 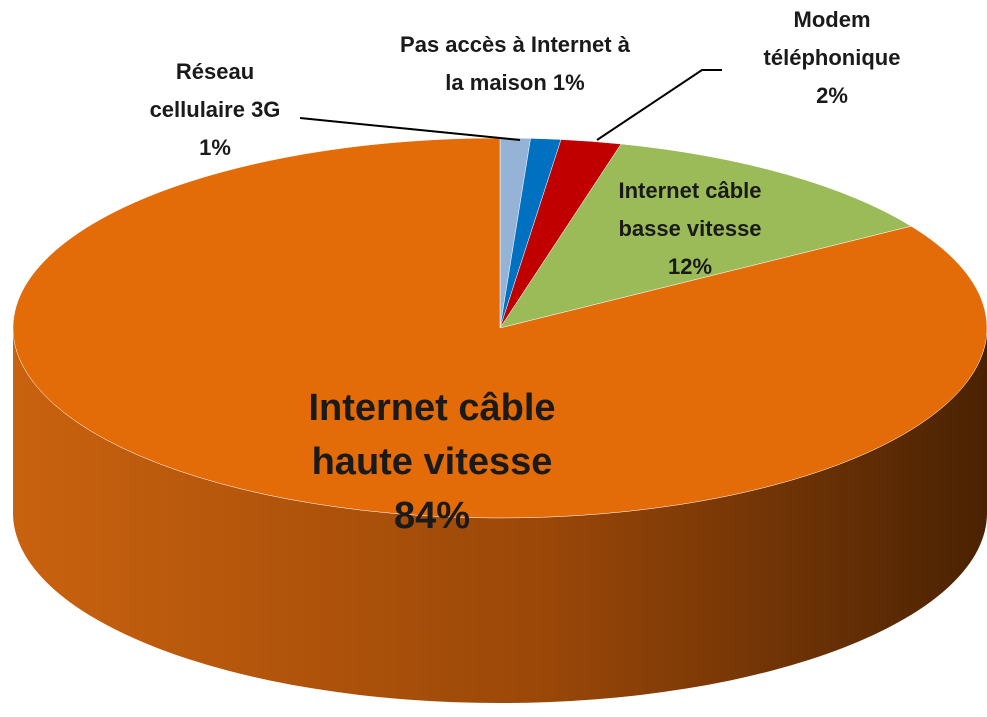 I want to click on value-label: 12%, so click(x=690, y=266).